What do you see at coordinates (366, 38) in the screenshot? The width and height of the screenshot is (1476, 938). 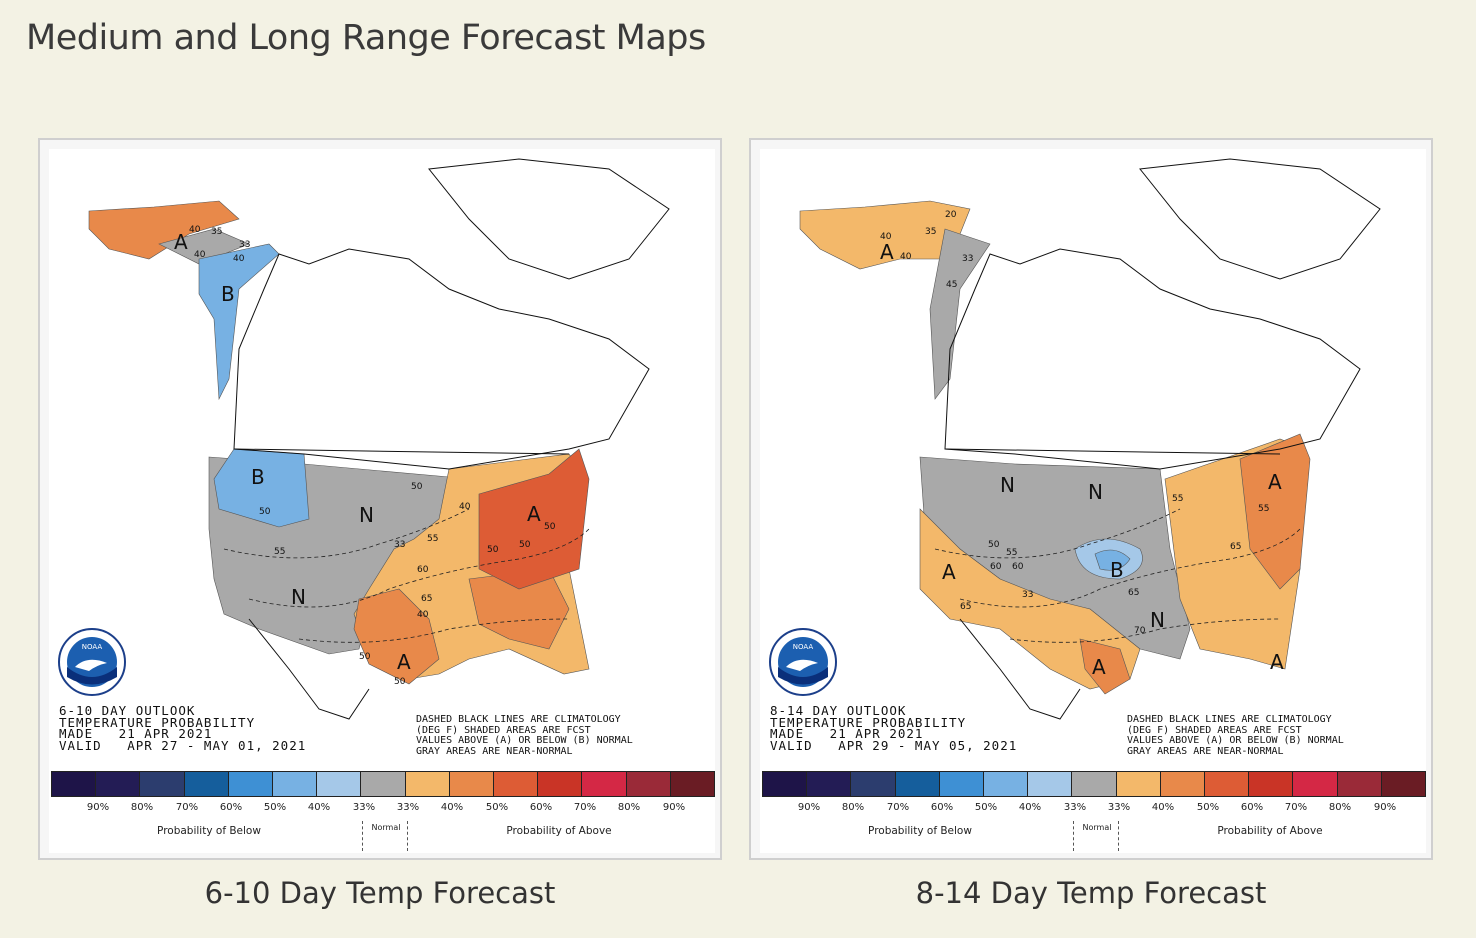 I see `page-title: Medium and Long Range Forecast Maps` at bounding box center [366, 38].